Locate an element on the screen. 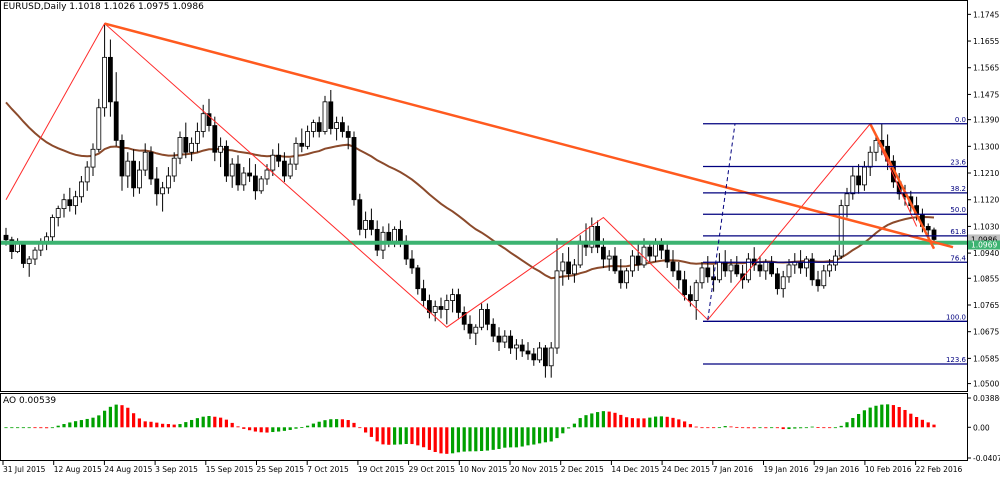 This screenshot has height=481, width=1000. price-tick-label: 1.1120 is located at coordinates (986, 200).